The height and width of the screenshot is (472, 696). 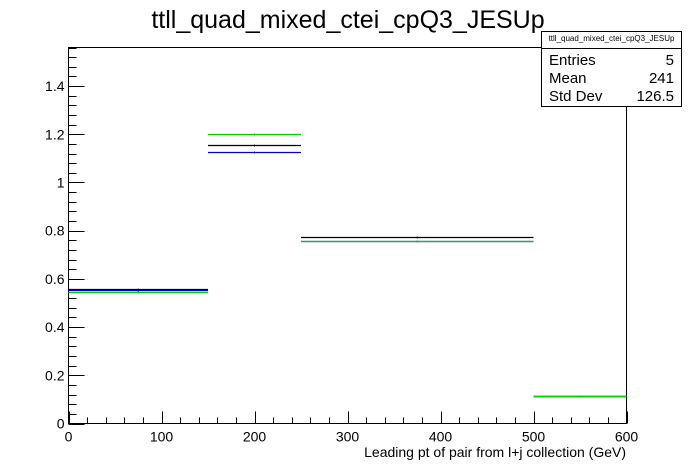 I want to click on x-tick-label: 100, so click(x=162, y=437).